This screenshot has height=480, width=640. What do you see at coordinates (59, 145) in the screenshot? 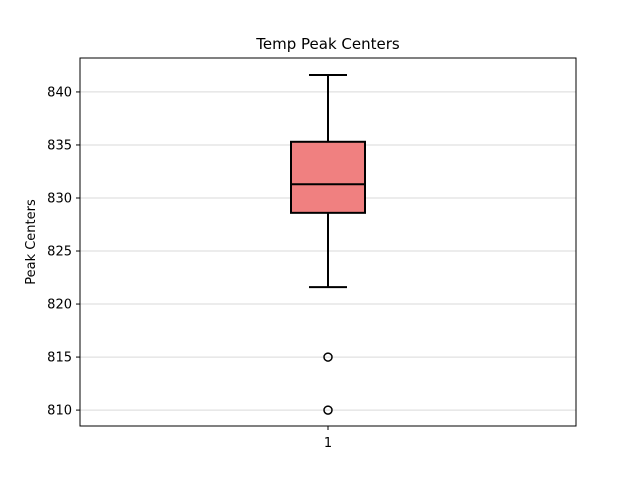
I see `y-tick-label: 835` at bounding box center [59, 145].